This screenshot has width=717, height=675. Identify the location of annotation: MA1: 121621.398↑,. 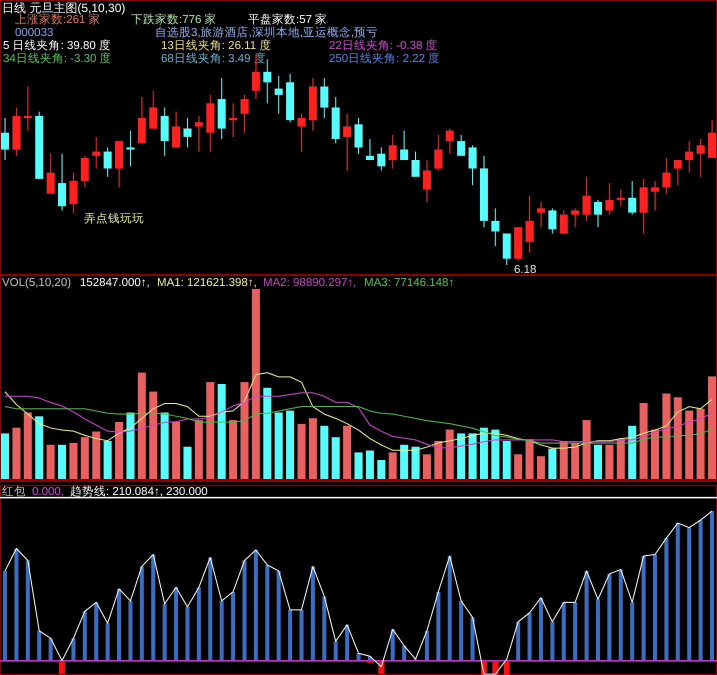
(207, 283).